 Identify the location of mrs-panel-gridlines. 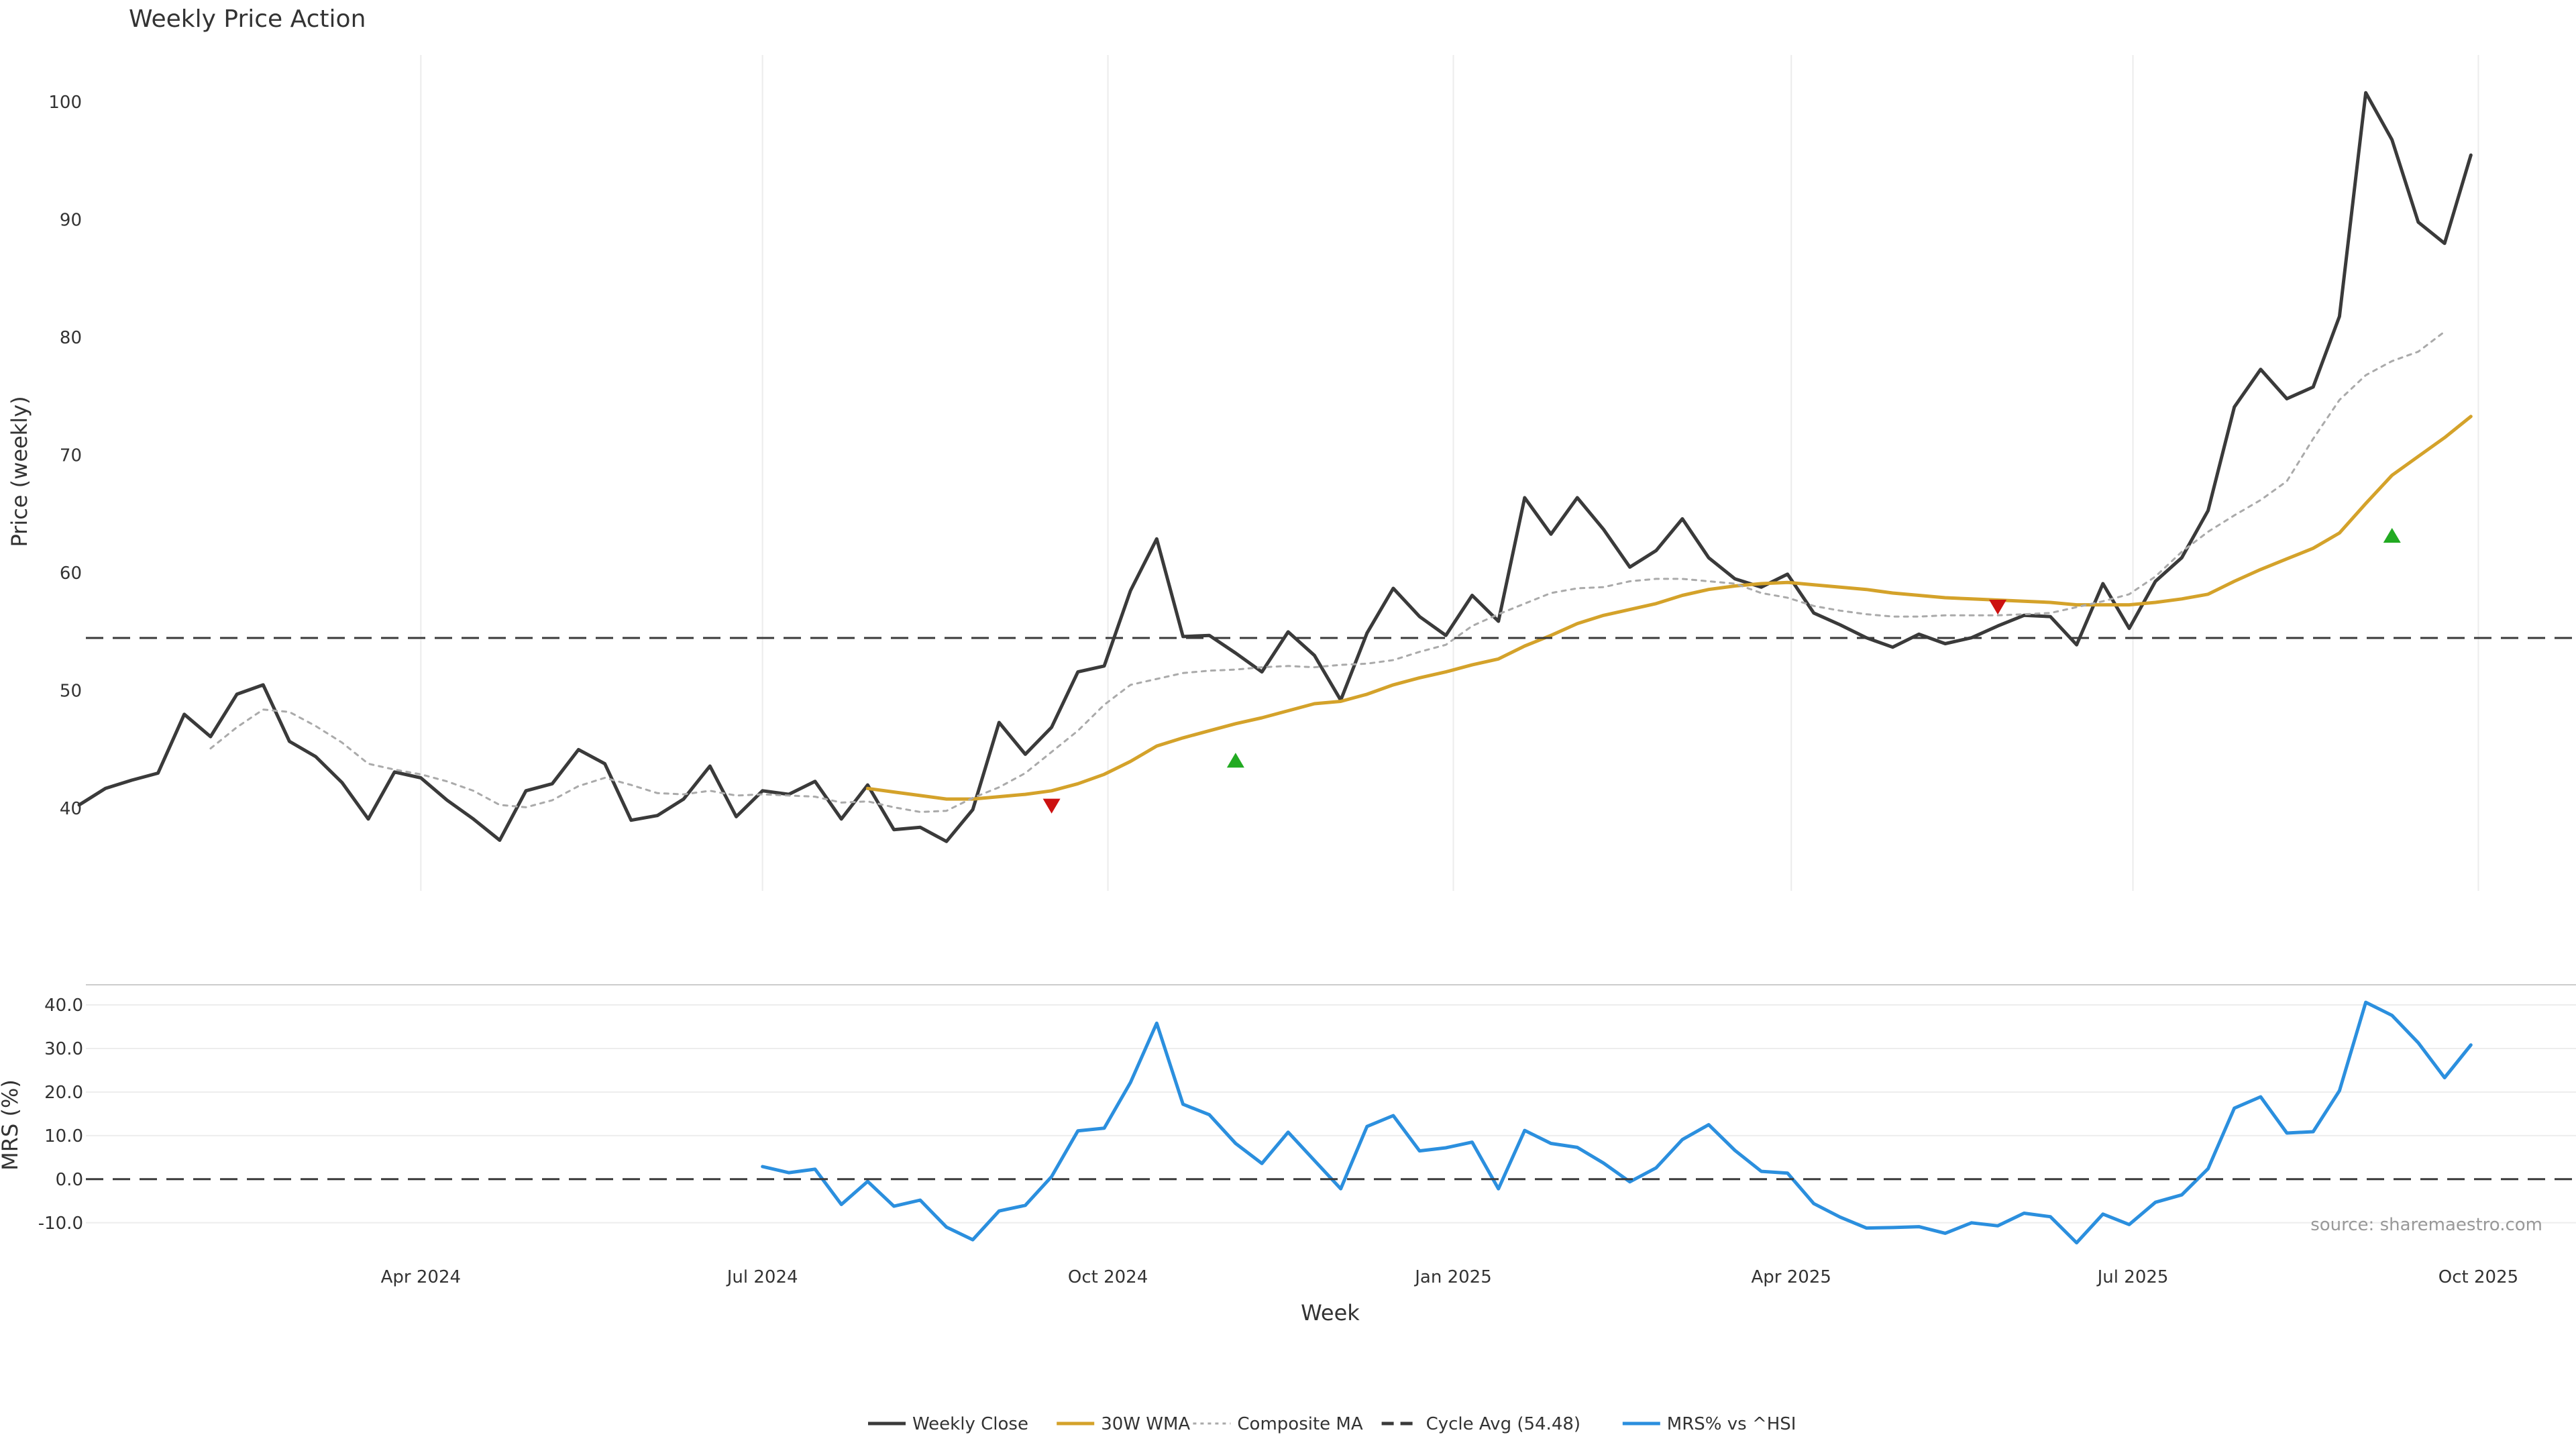
(1331, 1114).